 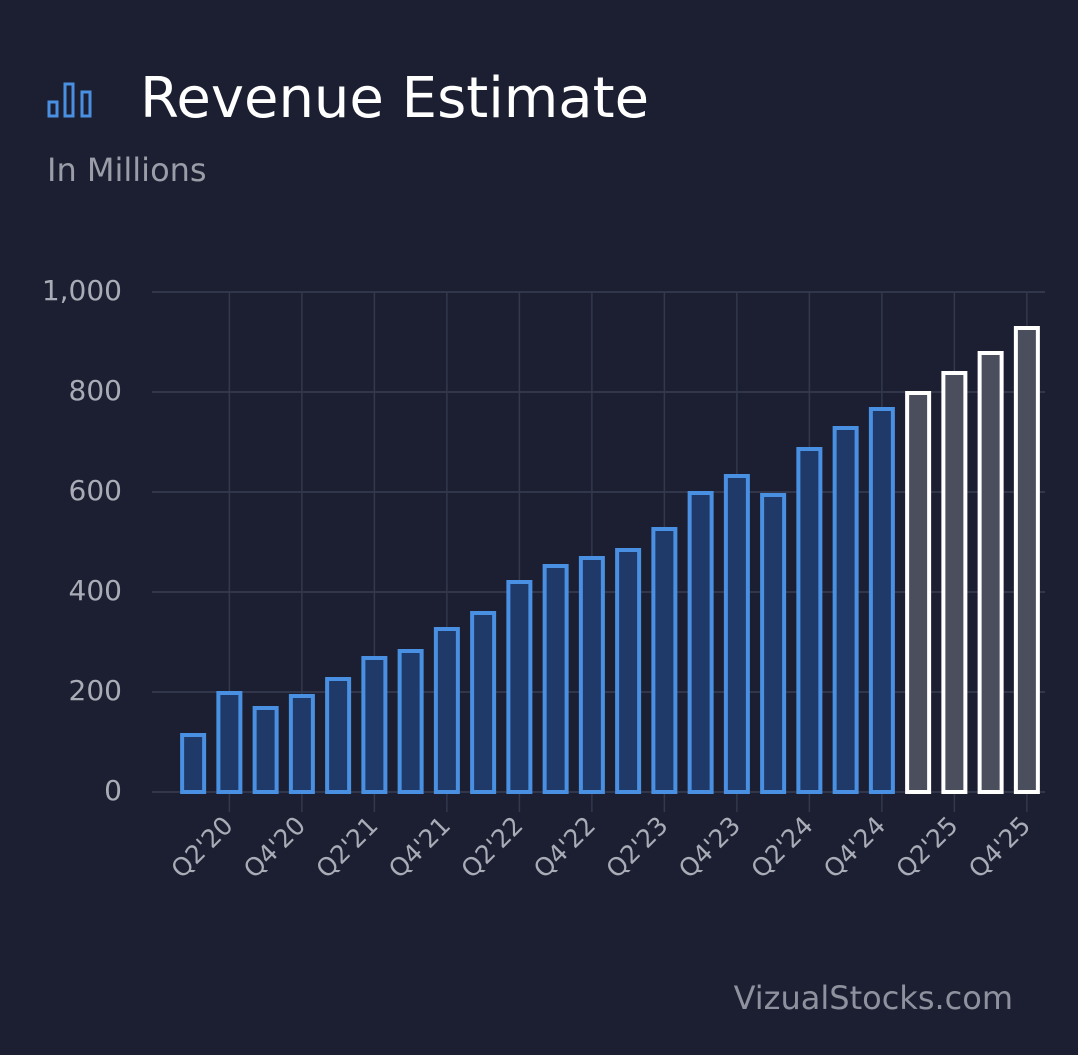 I want to click on chart-title: Revenue Estimate, so click(x=394, y=98).